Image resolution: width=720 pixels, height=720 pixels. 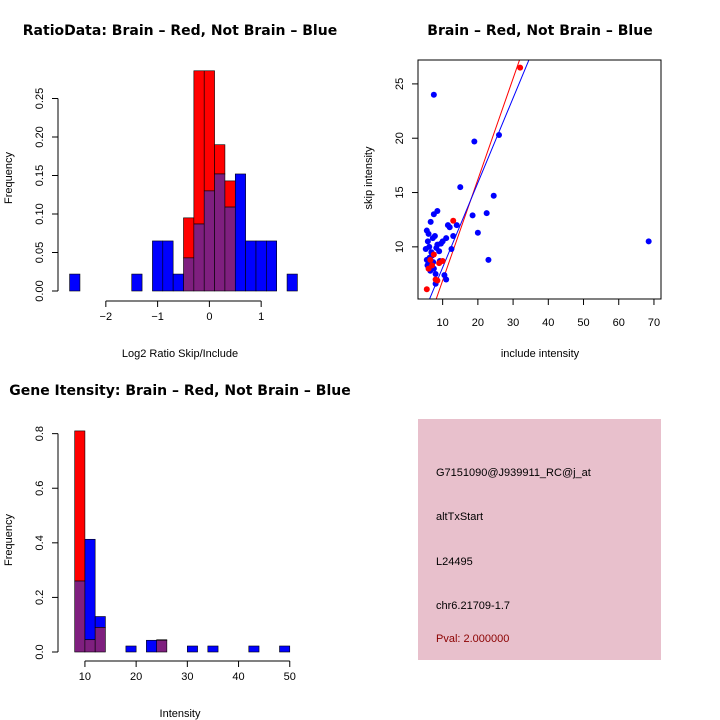 What do you see at coordinates (85, 677) in the screenshot?
I see `intensity-hist-x-tick-label: 10` at bounding box center [85, 677].